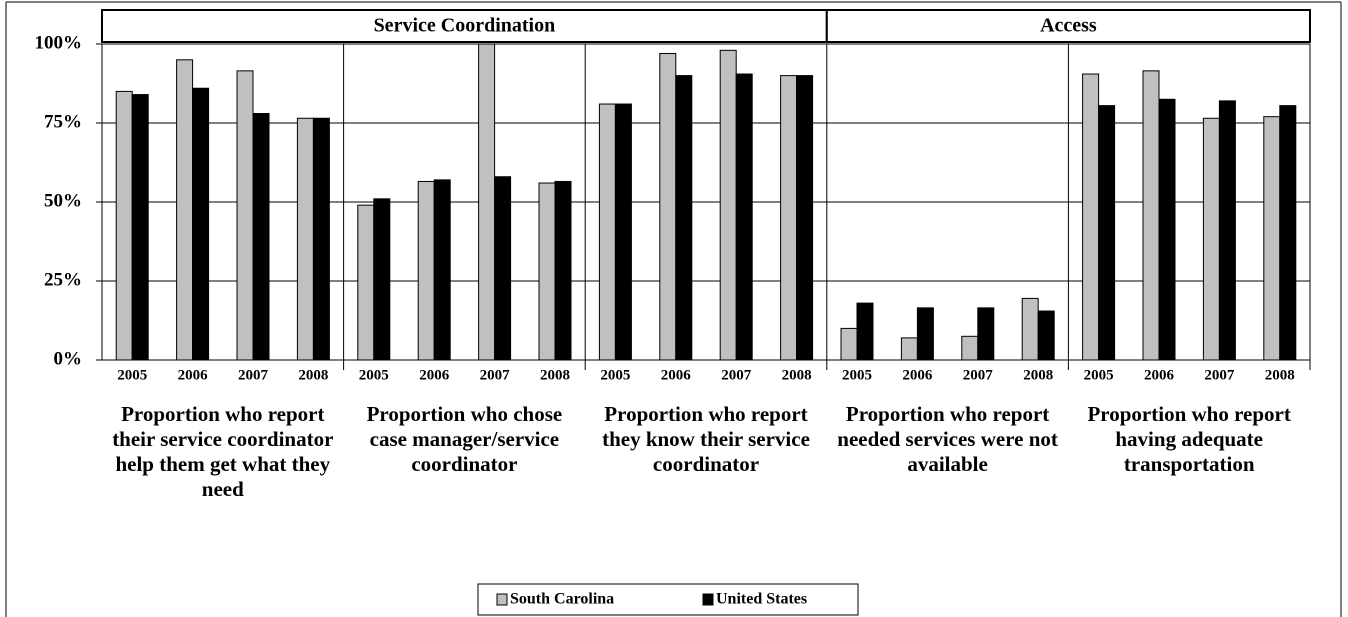 Image resolution: width=1348 pixels, height=617 pixels. What do you see at coordinates (63, 279) in the screenshot?
I see `y-tick-label: 25%` at bounding box center [63, 279].